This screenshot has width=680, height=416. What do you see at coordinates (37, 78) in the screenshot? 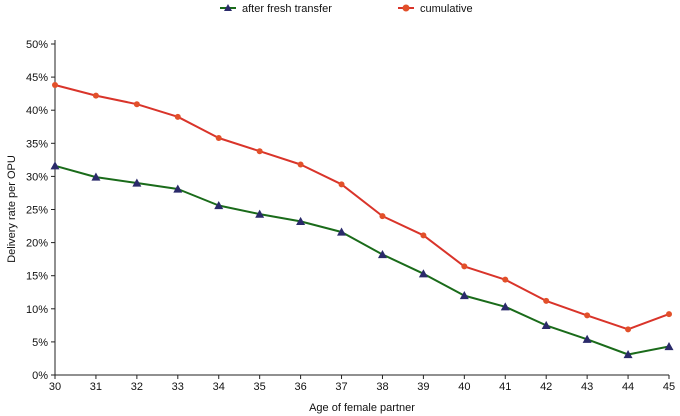
I see `y-tick-label: 45%` at bounding box center [37, 78].